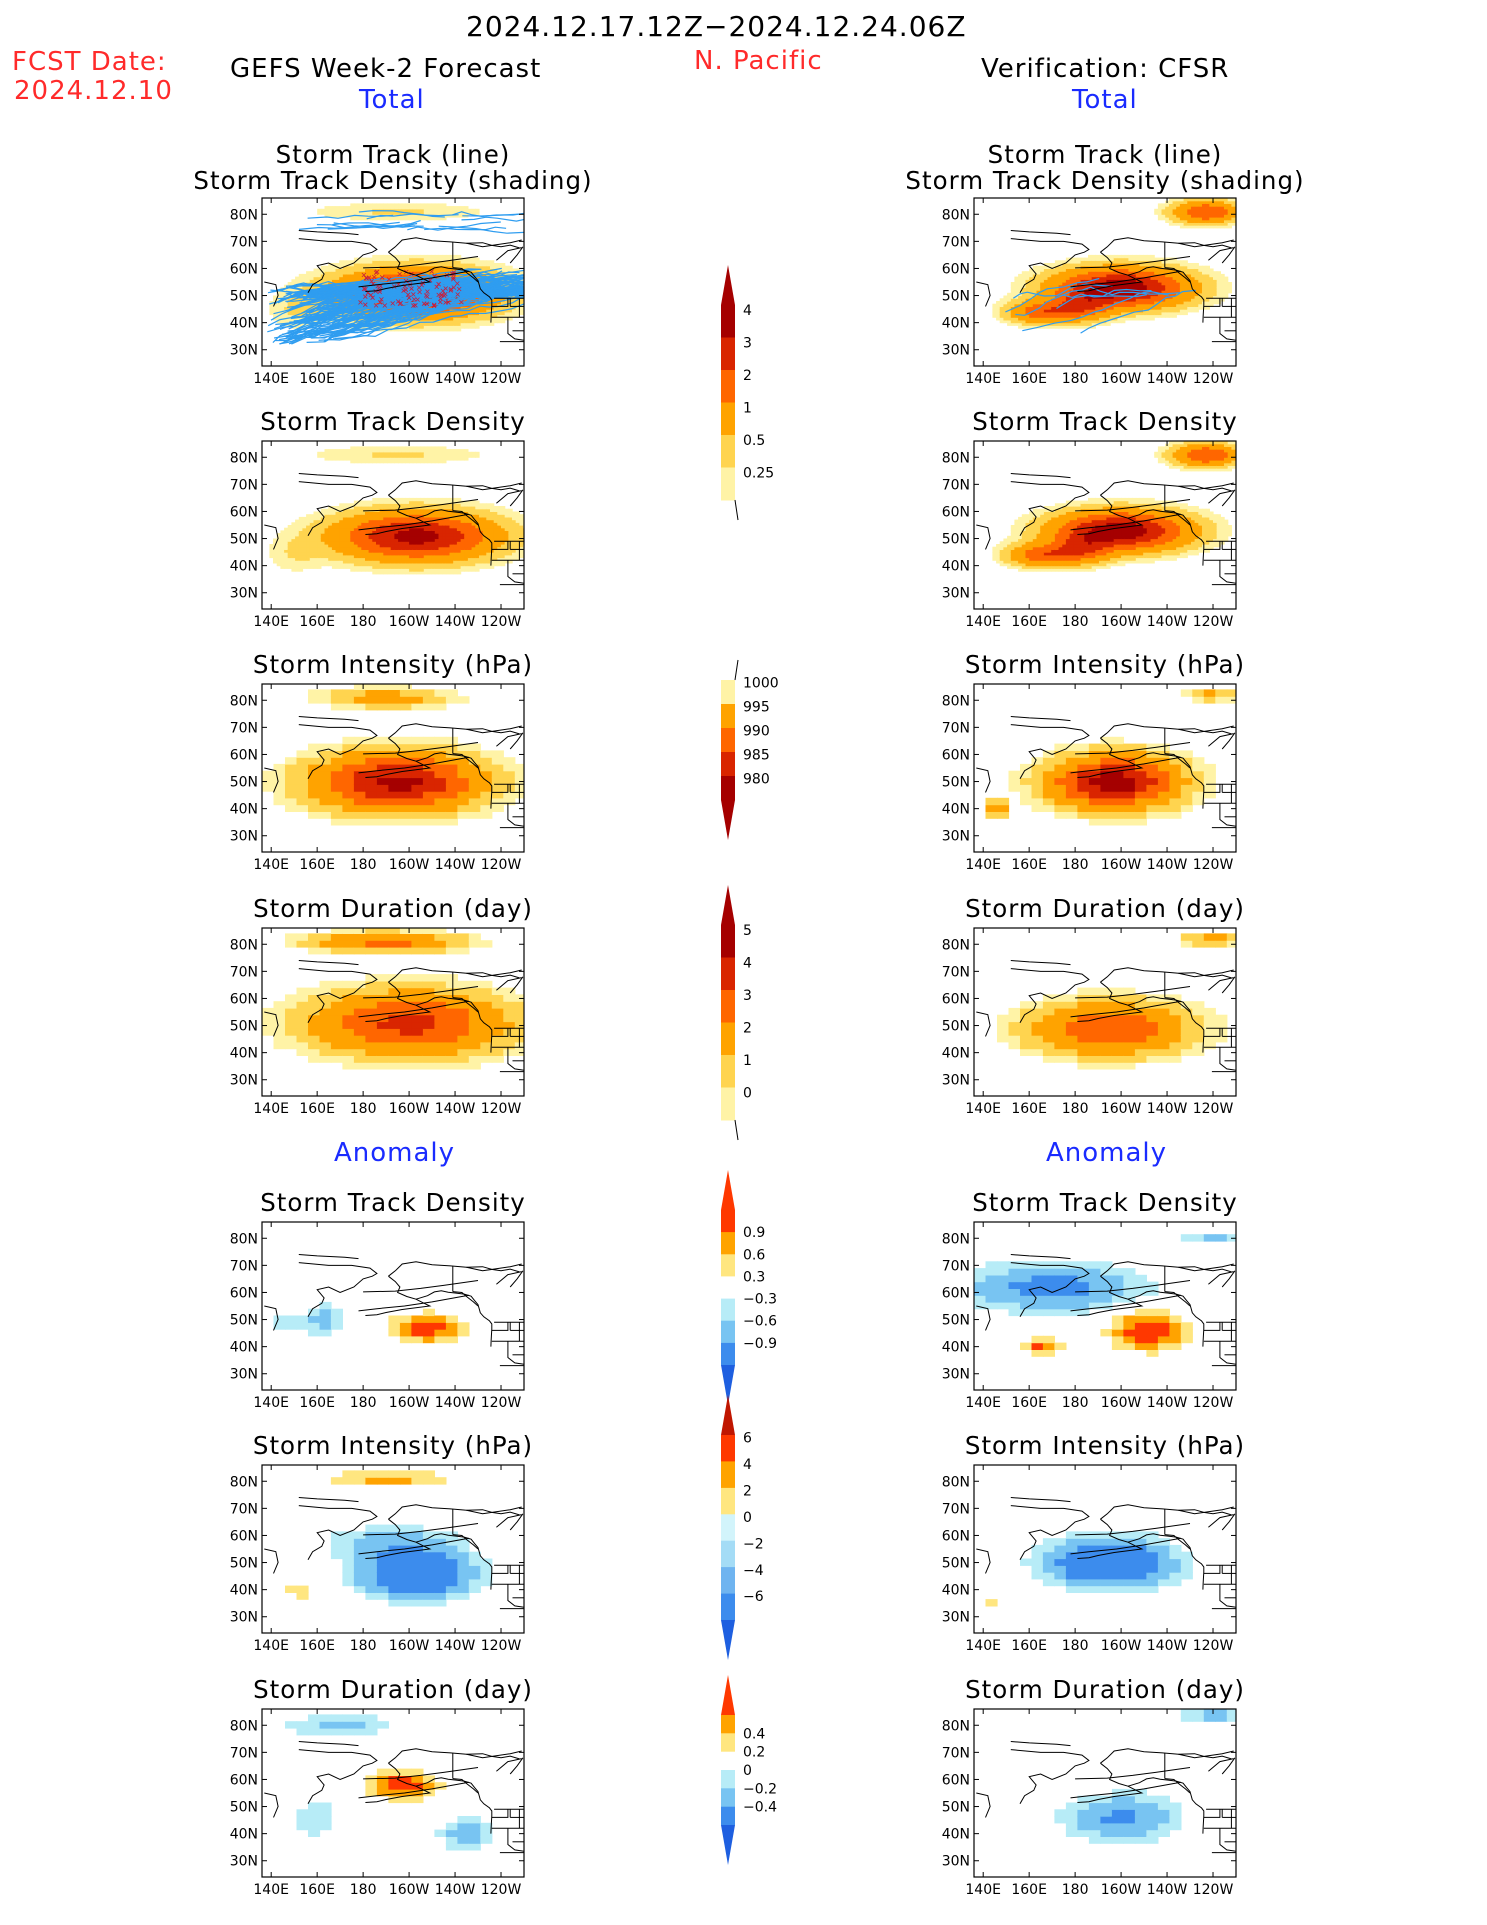 The height and width of the screenshot is (1925, 1487). I want to click on colorbar-label: 1000, so click(761, 683).